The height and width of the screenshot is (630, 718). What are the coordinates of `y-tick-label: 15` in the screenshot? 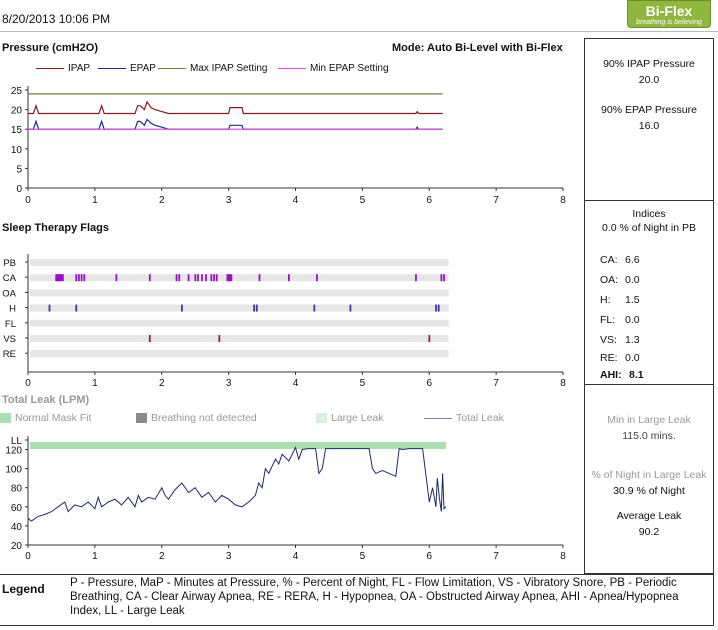 It's located at (17, 130).